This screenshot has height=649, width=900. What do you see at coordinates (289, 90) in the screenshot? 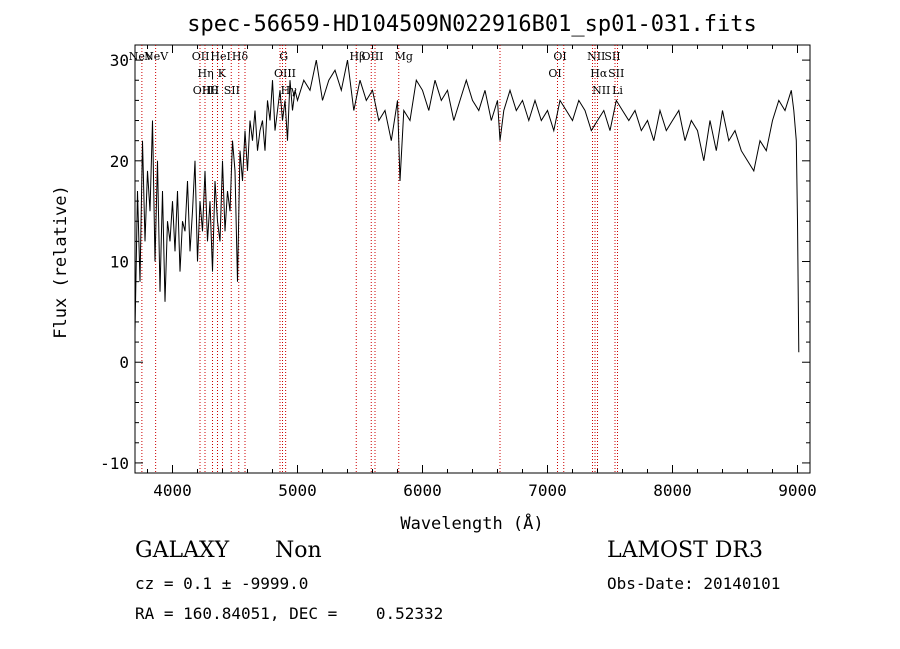
I see `emission-line-label: Hγ` at bounding box center [289, 90].